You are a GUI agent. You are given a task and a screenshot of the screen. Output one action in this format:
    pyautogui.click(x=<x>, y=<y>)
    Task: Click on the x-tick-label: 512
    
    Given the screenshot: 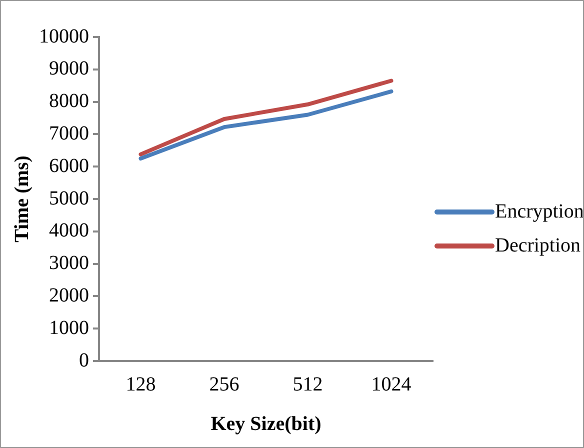 What is the action you would take?
    pyautogui.click(x=307, y=384)
    